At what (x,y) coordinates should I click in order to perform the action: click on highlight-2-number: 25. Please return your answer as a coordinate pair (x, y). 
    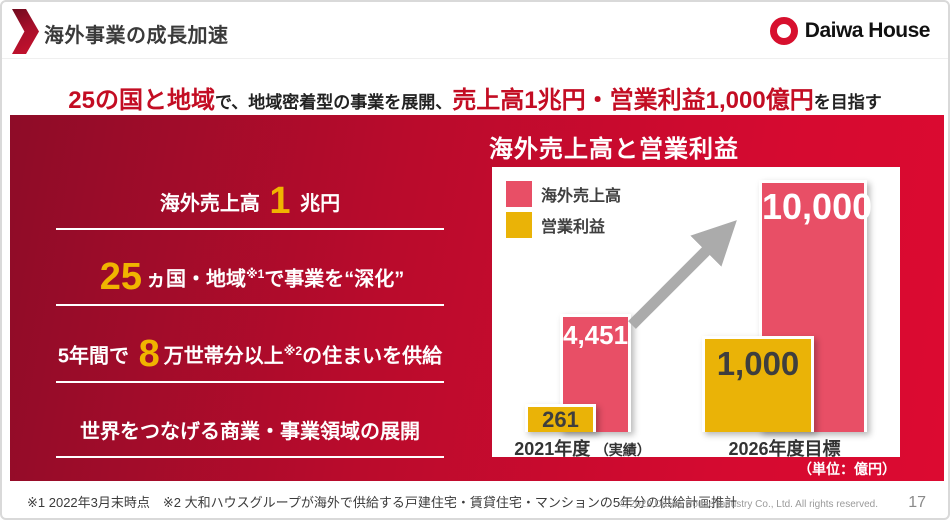
    Looking at the image, I should click on (120, 276).